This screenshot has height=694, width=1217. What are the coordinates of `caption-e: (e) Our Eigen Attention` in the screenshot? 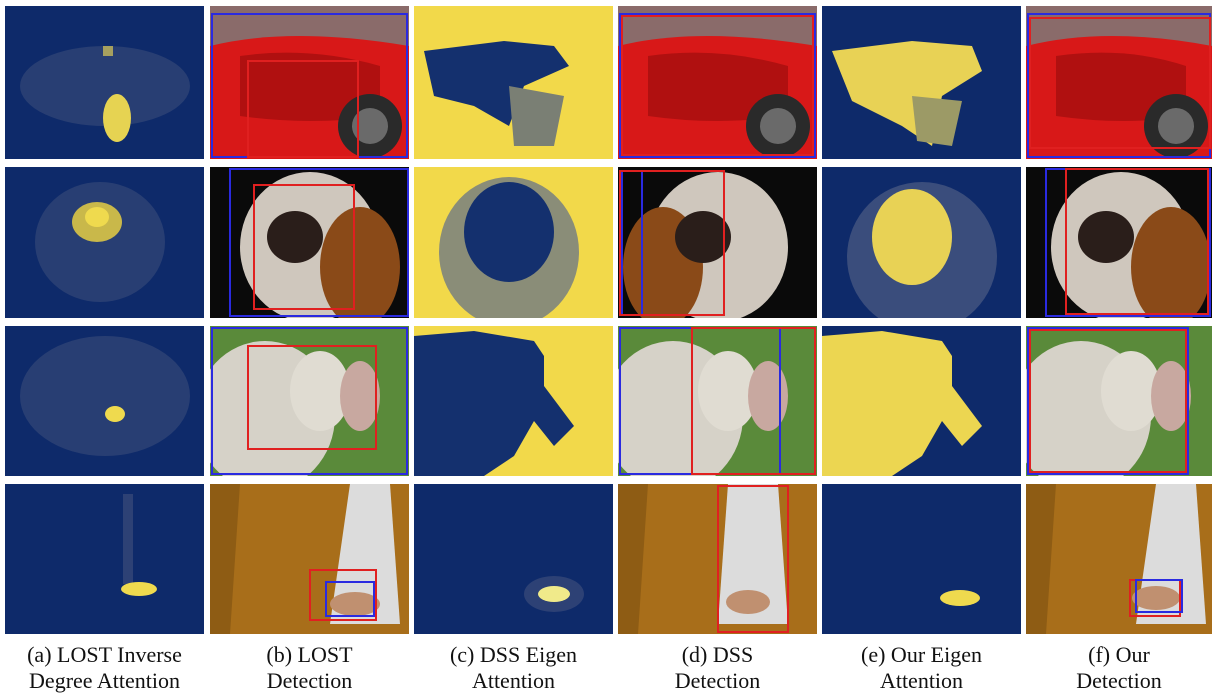 It's located at (921, 668).